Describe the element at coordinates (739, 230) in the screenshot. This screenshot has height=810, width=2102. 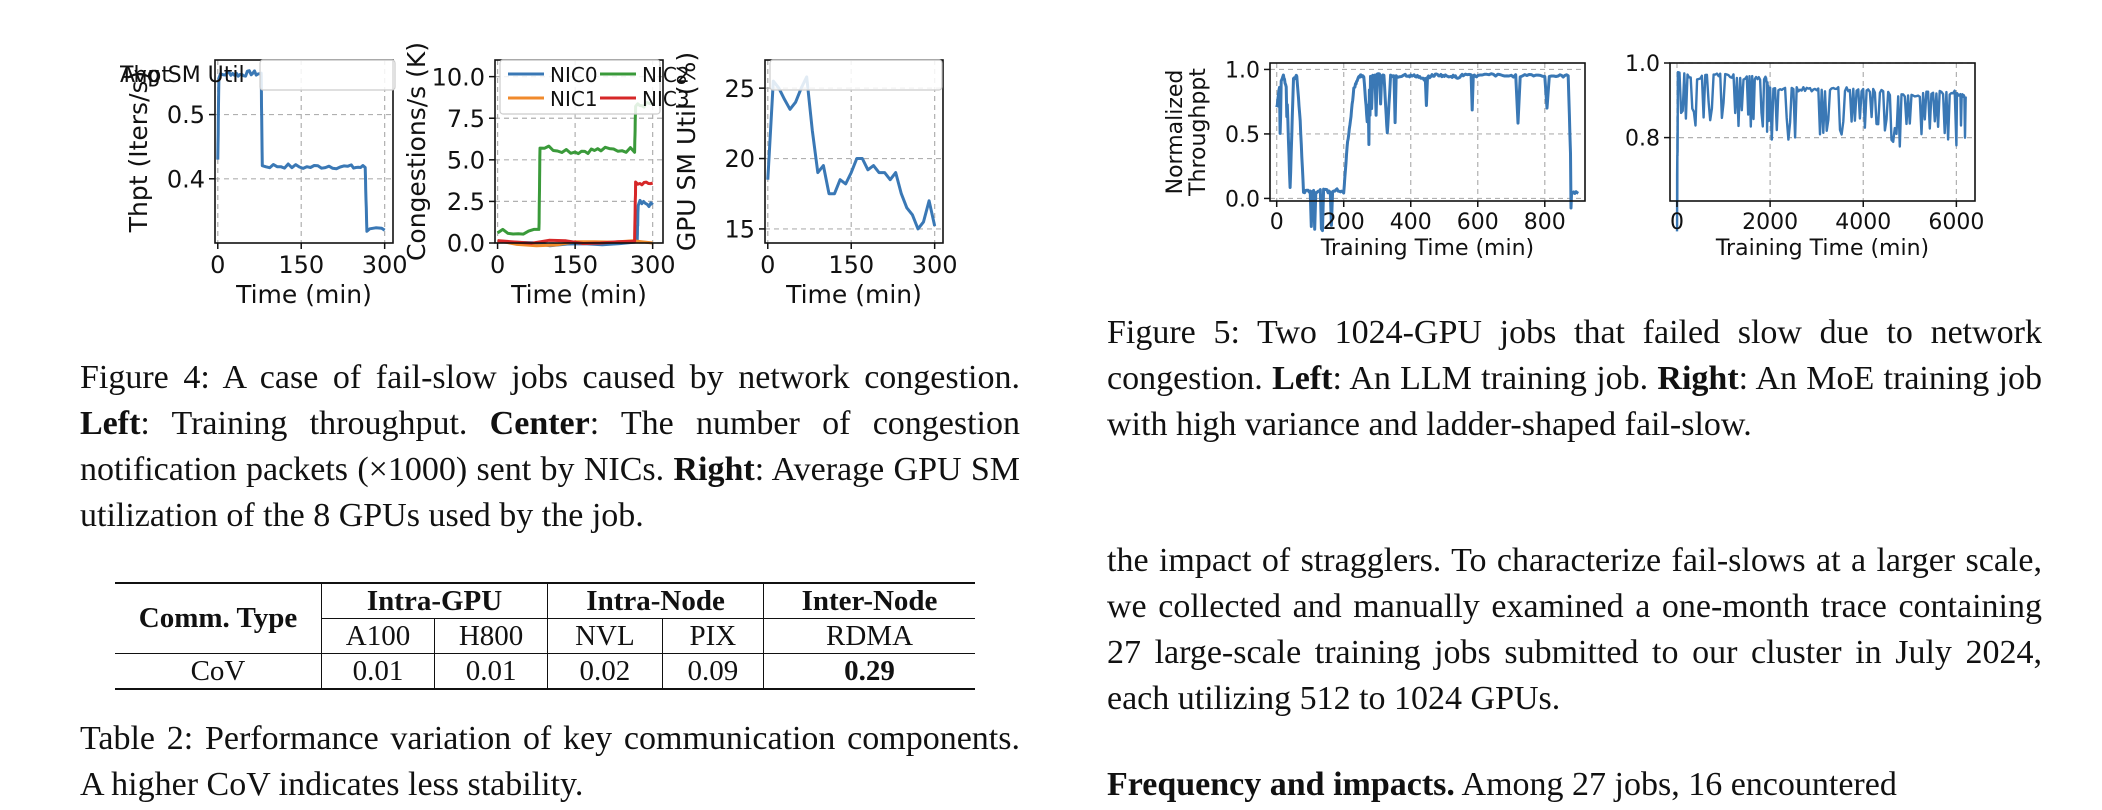
I see `y-tick-label: 15` at that location.